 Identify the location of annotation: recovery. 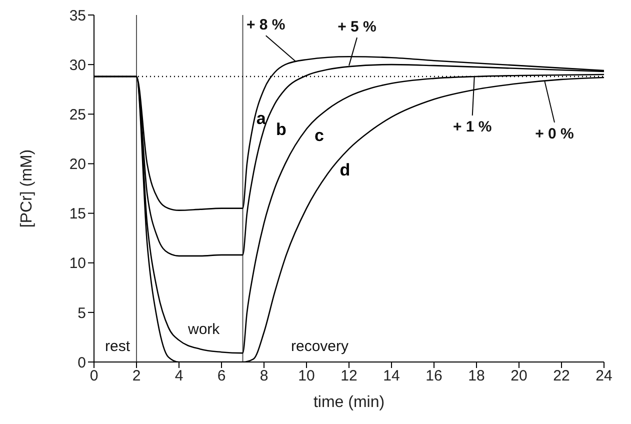
(320, 346).